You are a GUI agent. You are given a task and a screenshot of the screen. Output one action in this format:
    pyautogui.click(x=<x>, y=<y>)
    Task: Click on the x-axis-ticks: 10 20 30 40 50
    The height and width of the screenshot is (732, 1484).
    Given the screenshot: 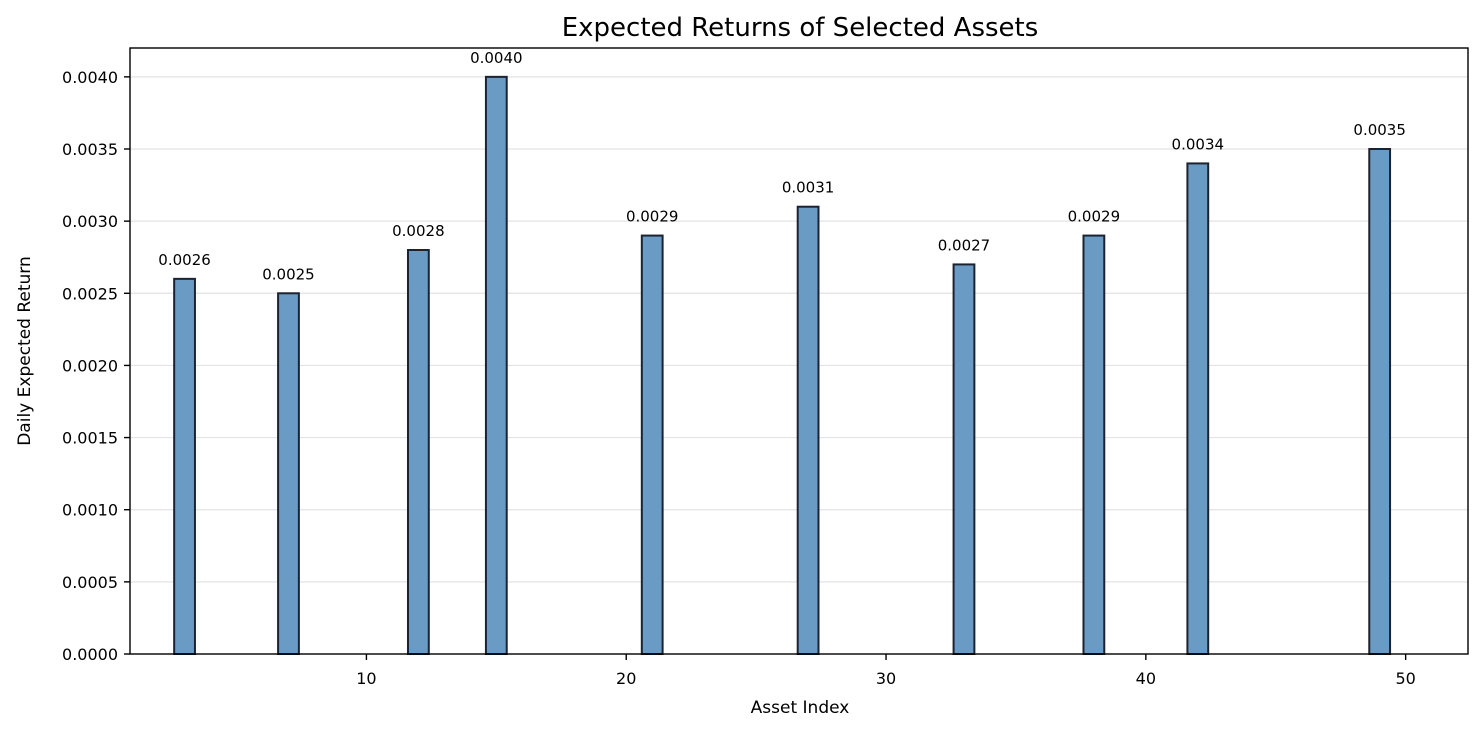 What is the action you would take?
    pyautogui.click(x=886, y=671)
    